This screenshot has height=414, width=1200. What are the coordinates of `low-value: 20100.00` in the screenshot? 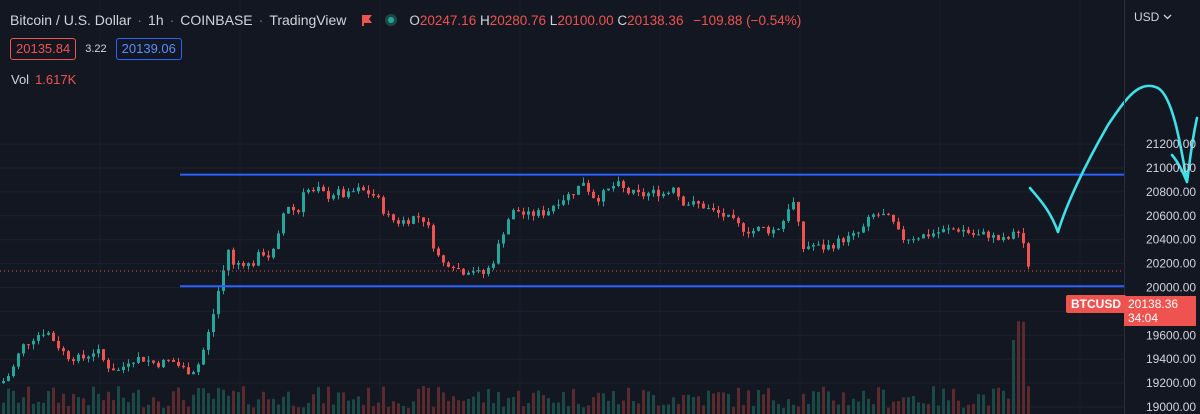 It's located at (585, 20).